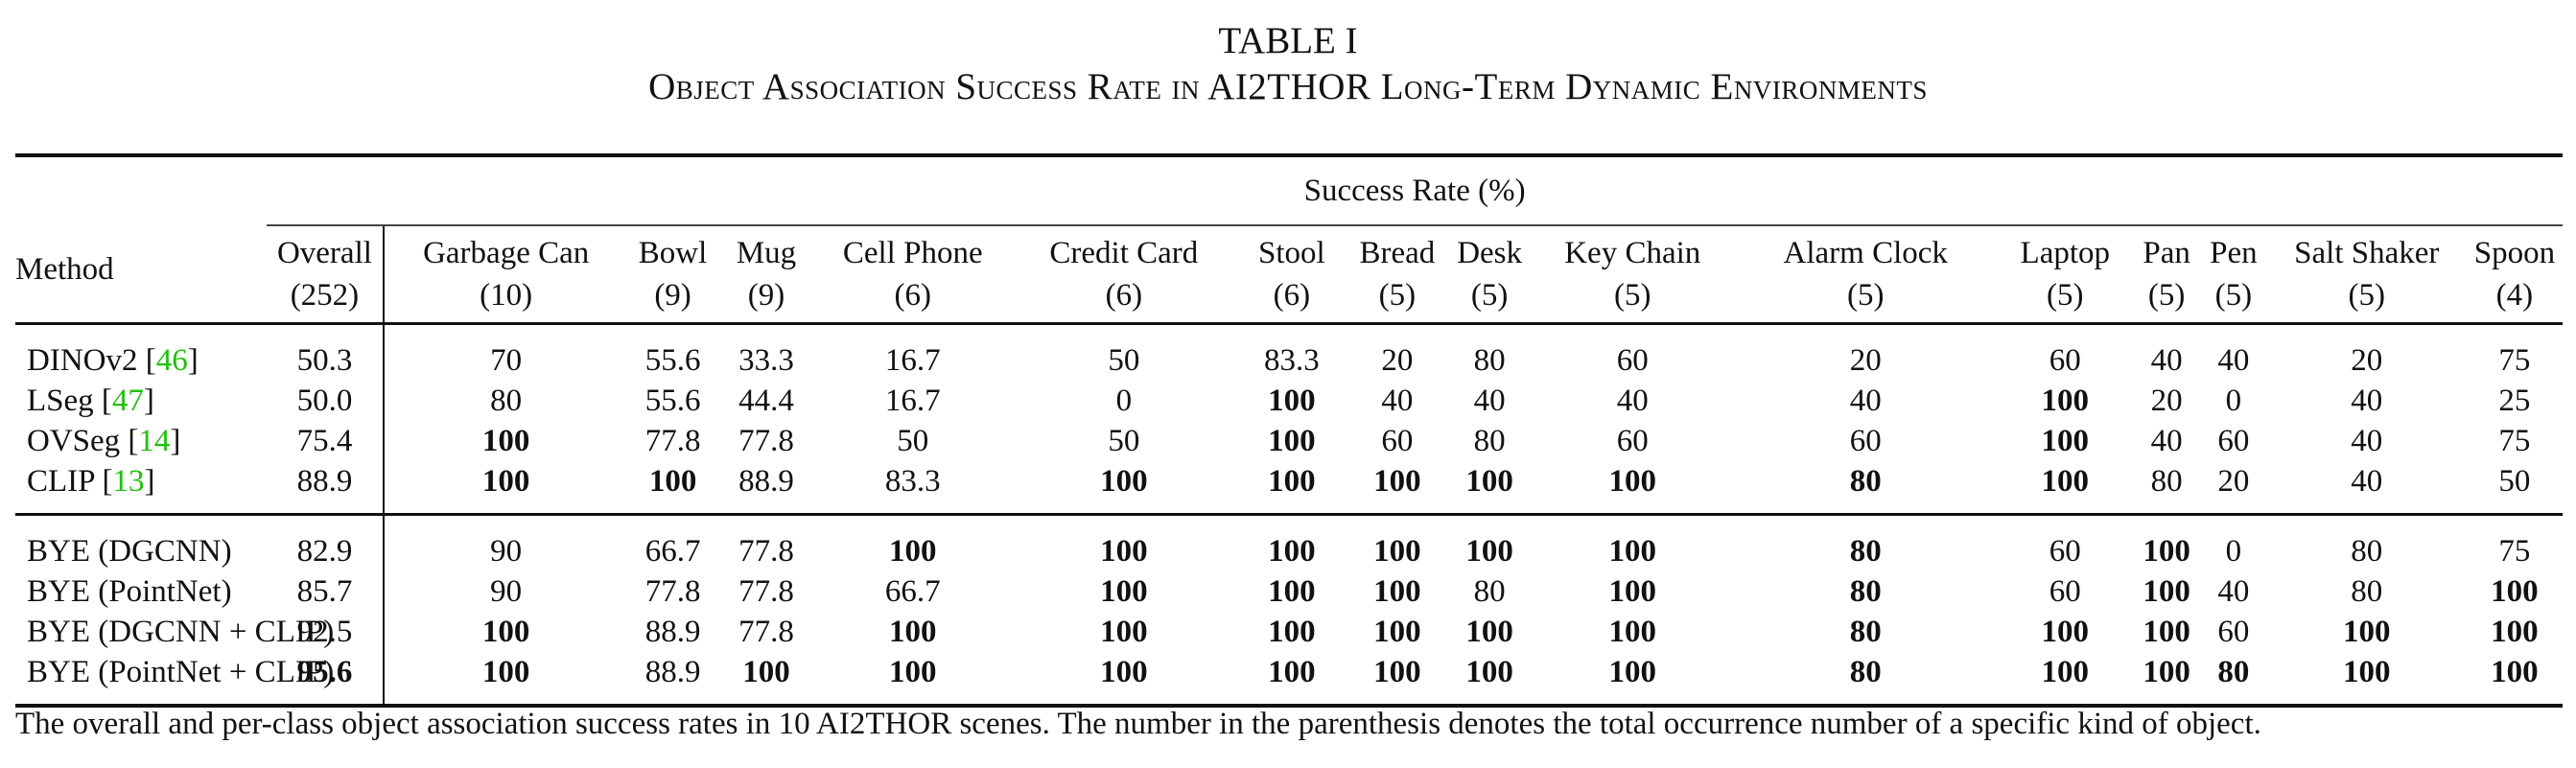 The width and height of the screenshot is (2576, 768). I want to click on column-header-name: Bread, so click(1397, 253).